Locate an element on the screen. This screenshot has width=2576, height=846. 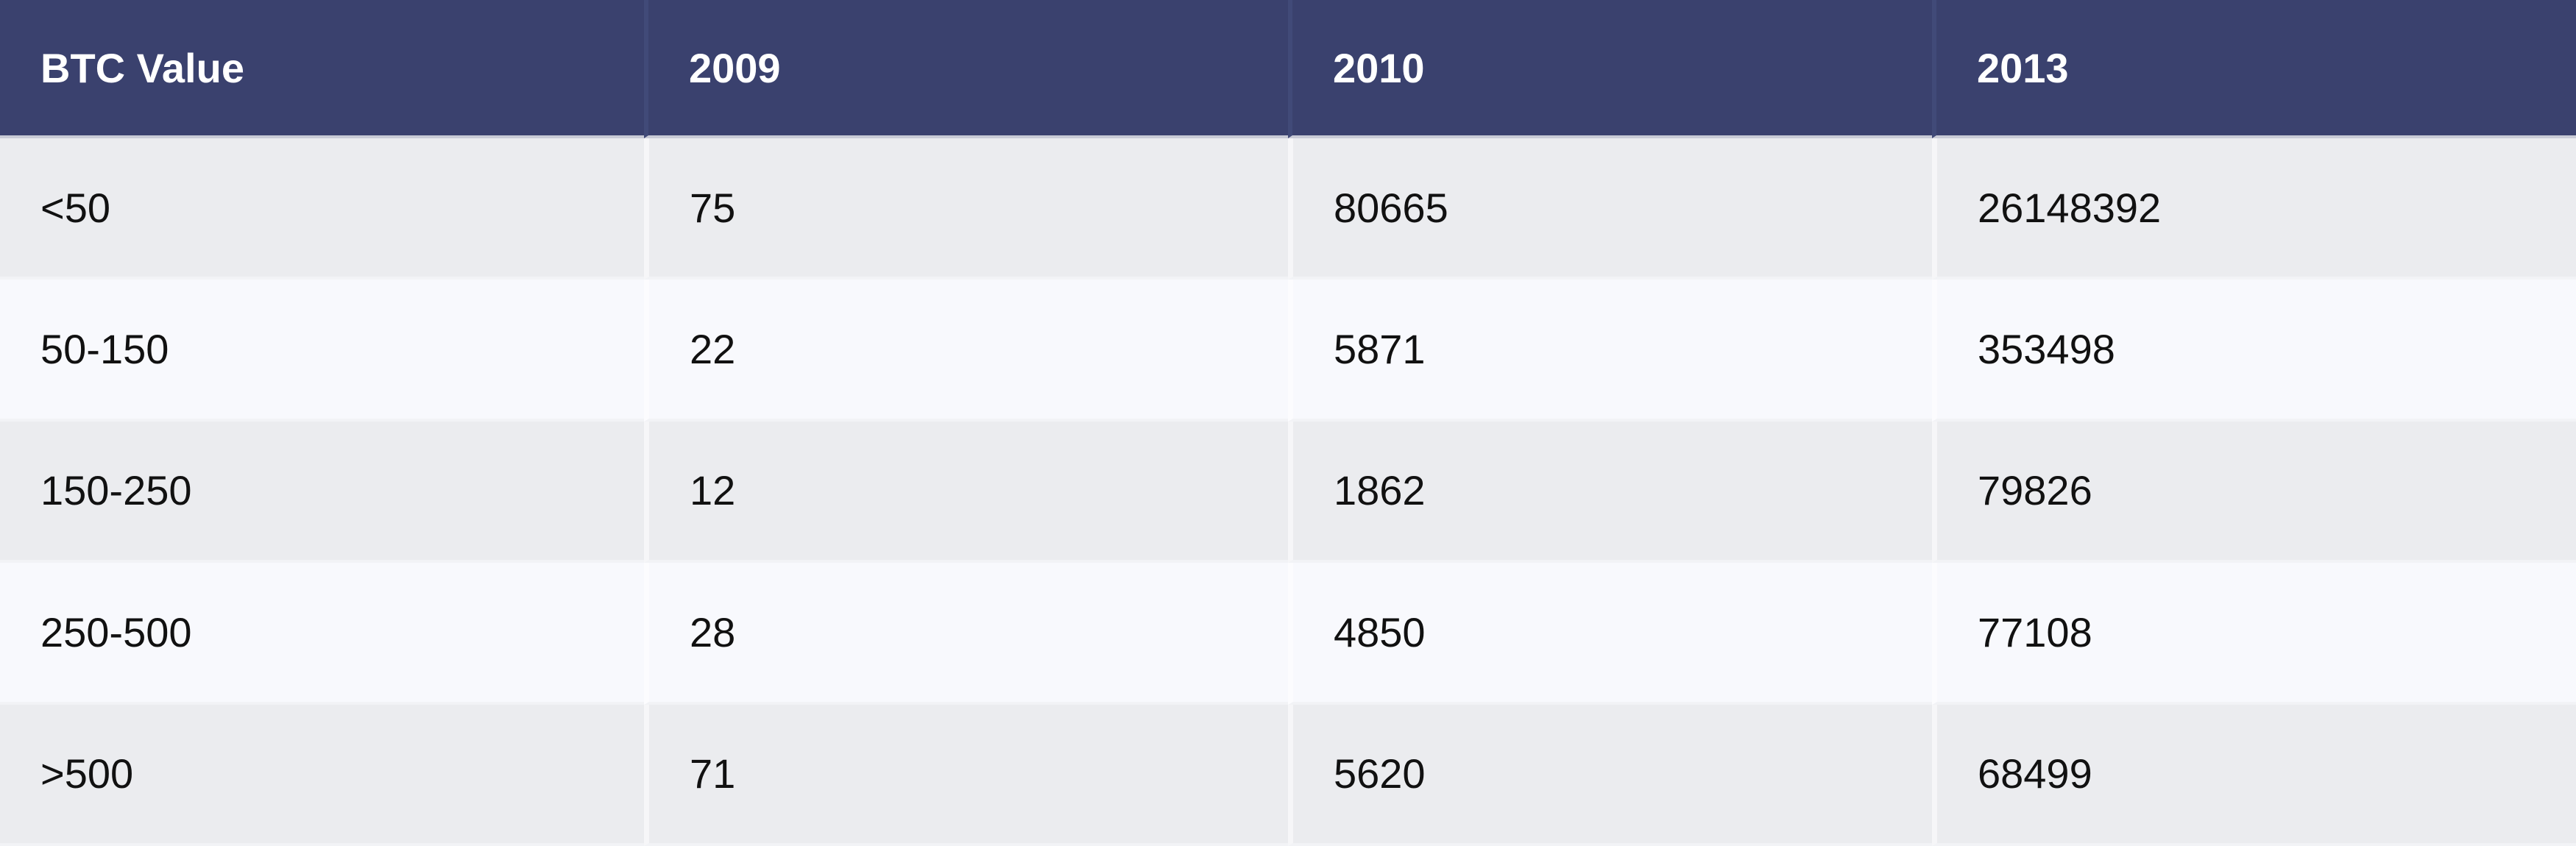
table-cell-2009: 22 is located at coordinates (966, 351).